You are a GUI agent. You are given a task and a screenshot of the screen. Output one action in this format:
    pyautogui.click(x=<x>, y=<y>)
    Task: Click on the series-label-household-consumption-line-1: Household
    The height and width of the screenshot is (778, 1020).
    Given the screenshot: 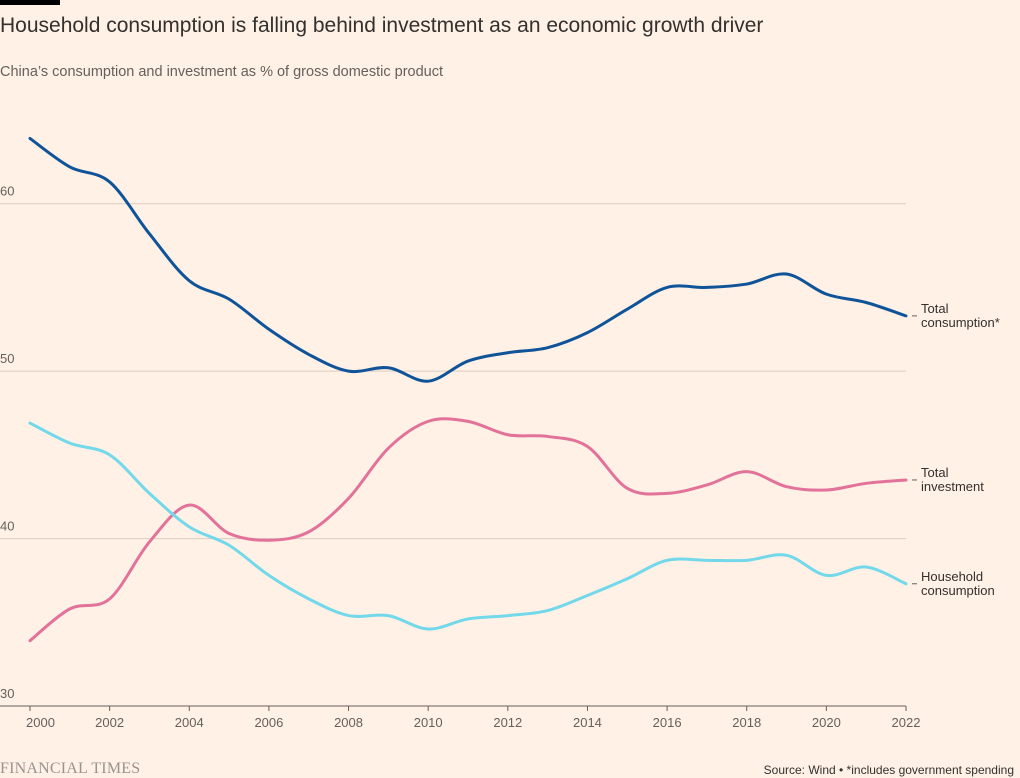 What is the action you would take?
    pyautogui.click(x=952, y=576)
    